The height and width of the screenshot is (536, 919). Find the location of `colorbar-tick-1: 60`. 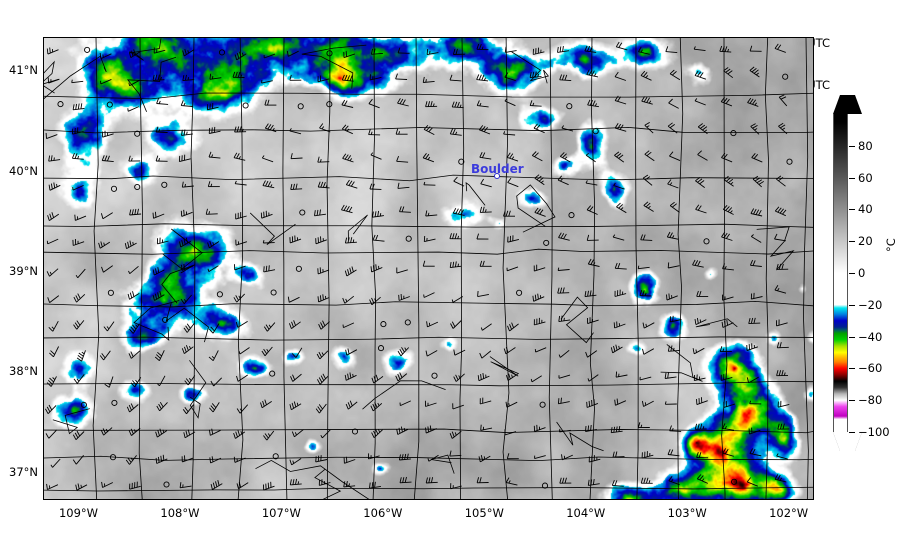

colorbar-tick-1: 60 is located at coordinates (861, 178).